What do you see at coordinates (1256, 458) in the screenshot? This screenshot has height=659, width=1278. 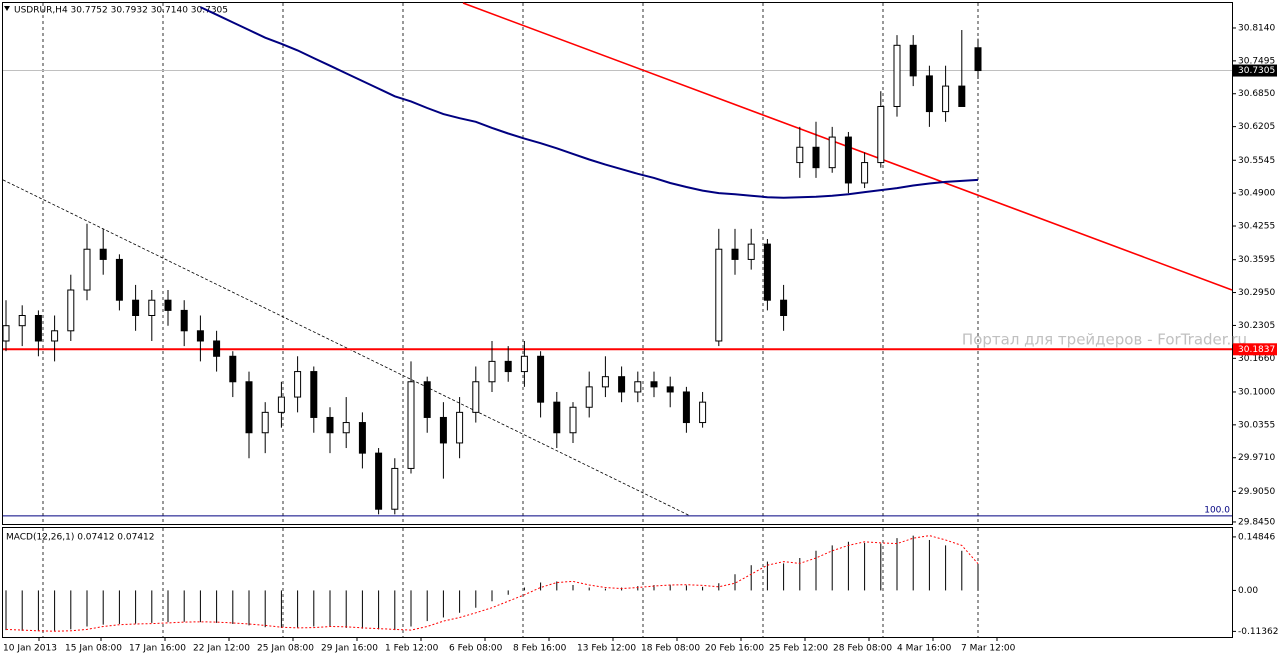 I see `y-tick-label: 29.9710` at bounding box center [1256, 458].